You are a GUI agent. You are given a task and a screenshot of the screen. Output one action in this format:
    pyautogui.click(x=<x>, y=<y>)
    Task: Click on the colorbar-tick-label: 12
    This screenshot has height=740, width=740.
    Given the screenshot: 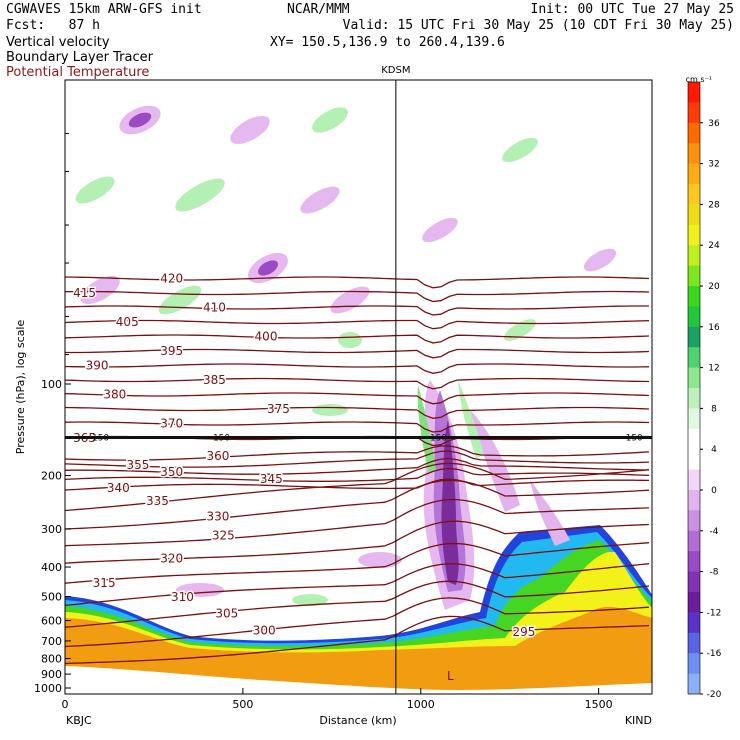 What is the action you would take?
    pyautogui.click(x=713, y=369)
    